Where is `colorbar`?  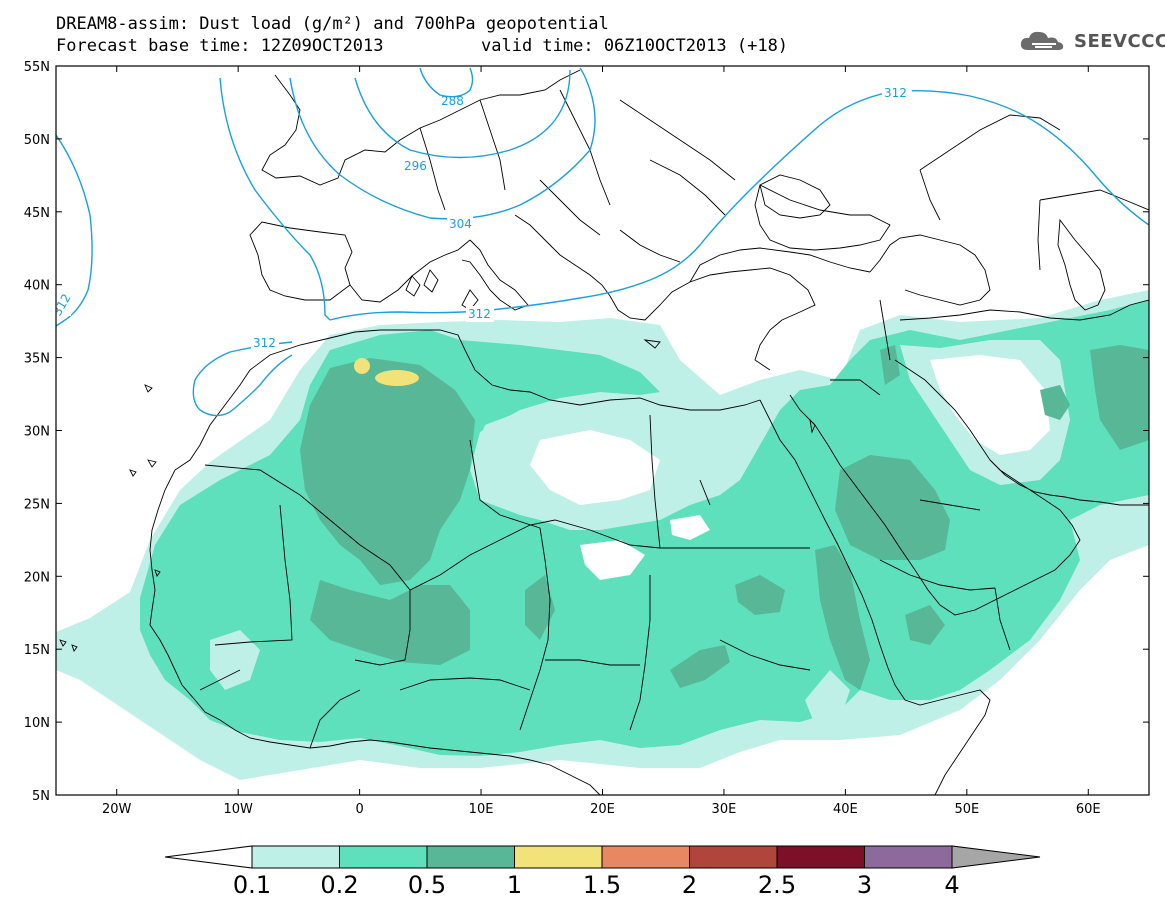 colorbar is located at coordinates (602, 857).